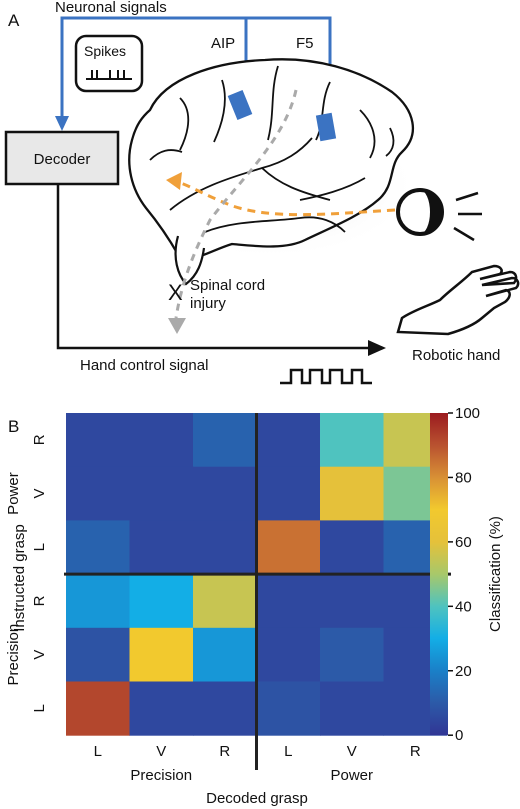 The height and width of the screenshot is (809, 520). Describe the element at coordinates (286, 198) in the screenshot. I see `visual-pathway-line` at that location.